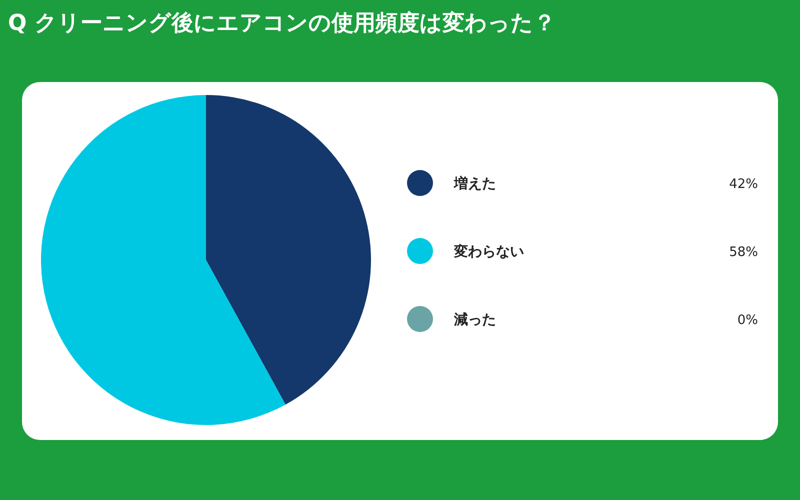  What do you see at coordinates (743, 184) in the screenshot?
I see `data-label: 42%` at bounding box center [743, 184].